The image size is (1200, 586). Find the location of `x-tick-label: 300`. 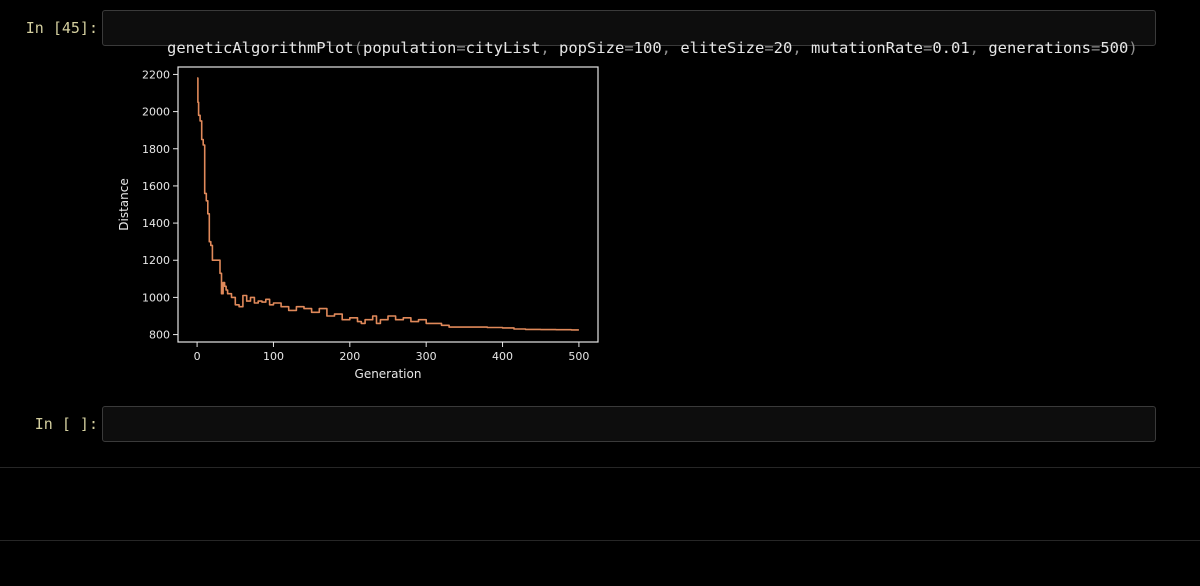

x-tick-label: 300 is located at coordinates (426, 356).